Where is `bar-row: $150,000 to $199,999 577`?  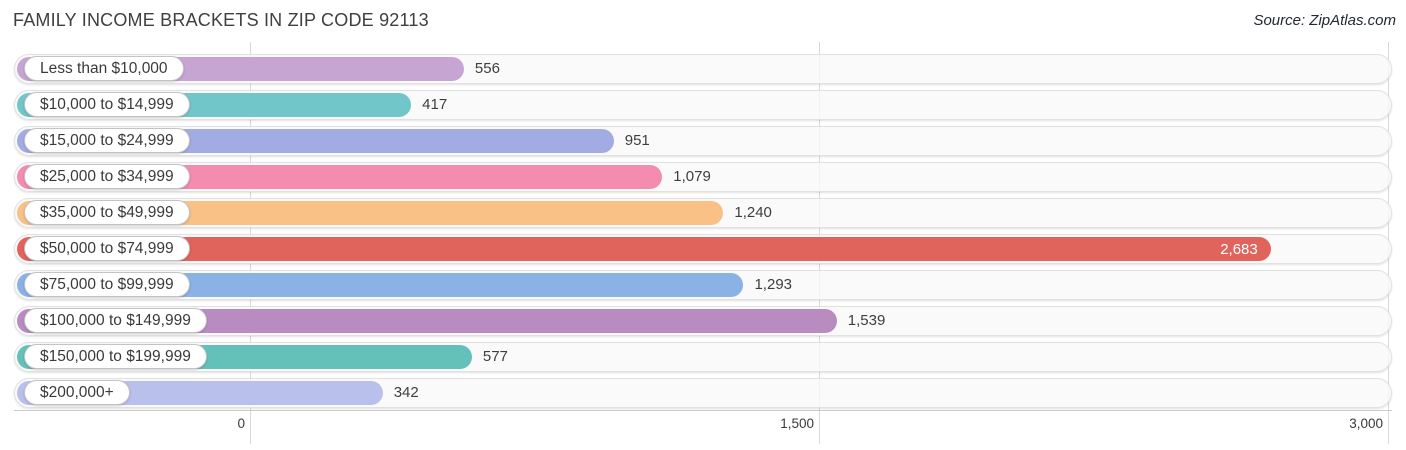
bar-row: $150,000 to $199,999 577 is located at coordinates (703, 357).